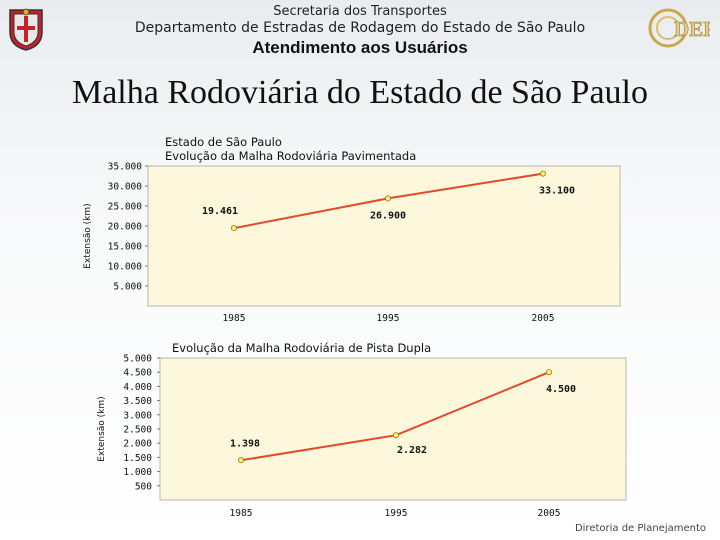 Image resolution: width=720 pixels, height=540 pixels. What do you see at coordinates (137, 401) in the screenshot?
I see `y-tick-label: 3.500` at bounding box center [137, 401].